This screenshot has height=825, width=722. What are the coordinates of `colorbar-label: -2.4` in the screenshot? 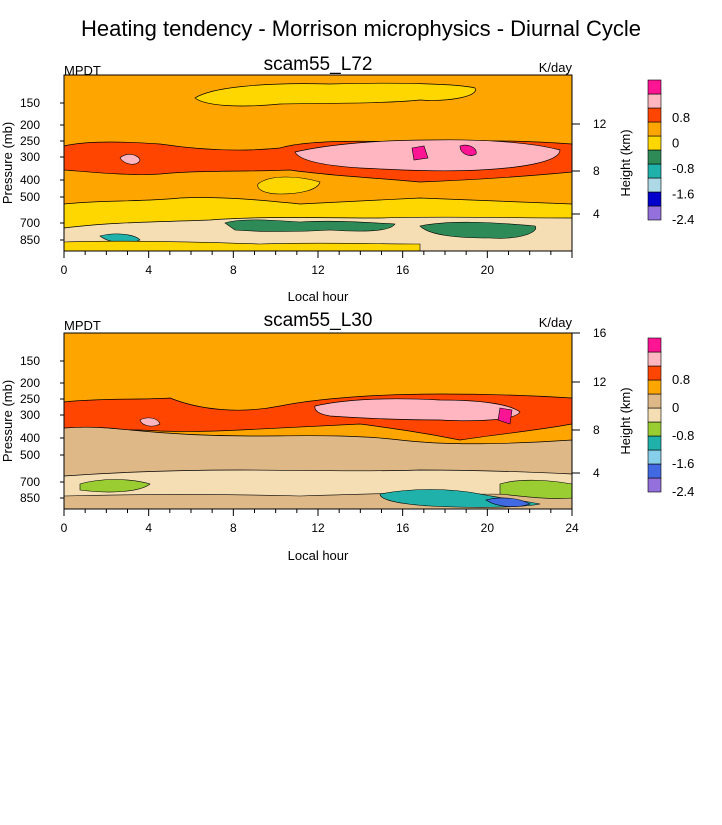 It's located at (683, 219).